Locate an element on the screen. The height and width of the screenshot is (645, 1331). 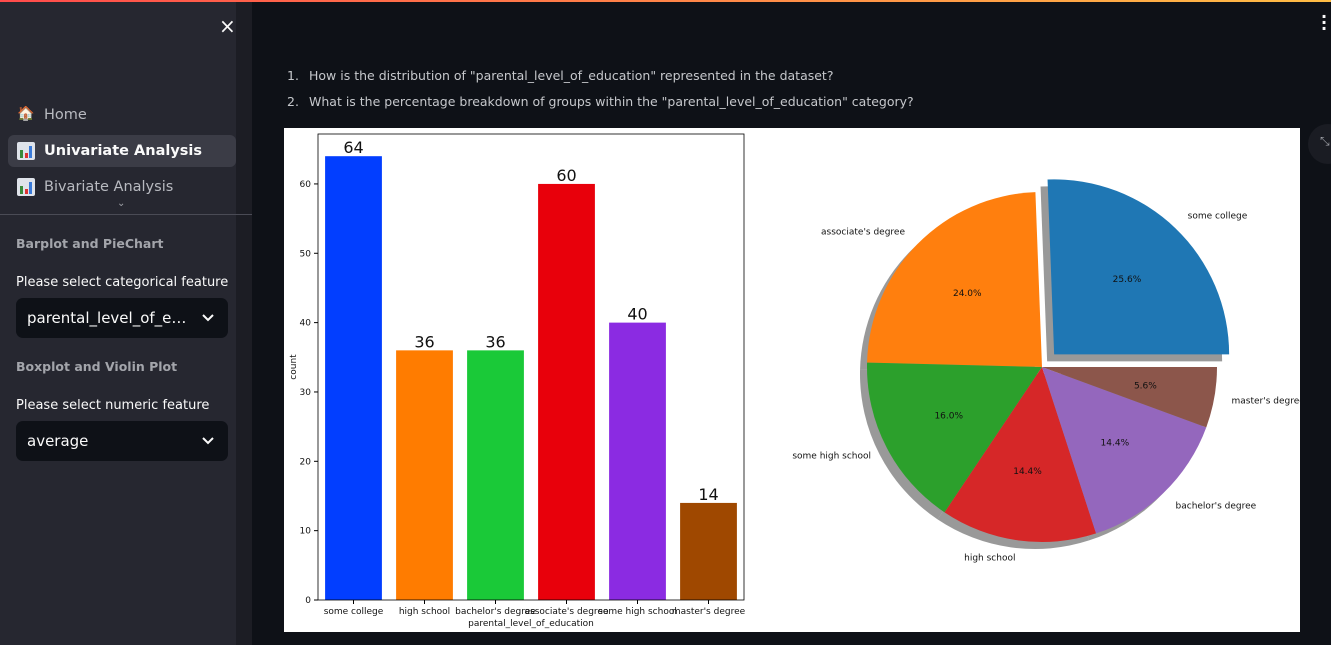
pie-label: some college is located at coordinates (1218, 217).